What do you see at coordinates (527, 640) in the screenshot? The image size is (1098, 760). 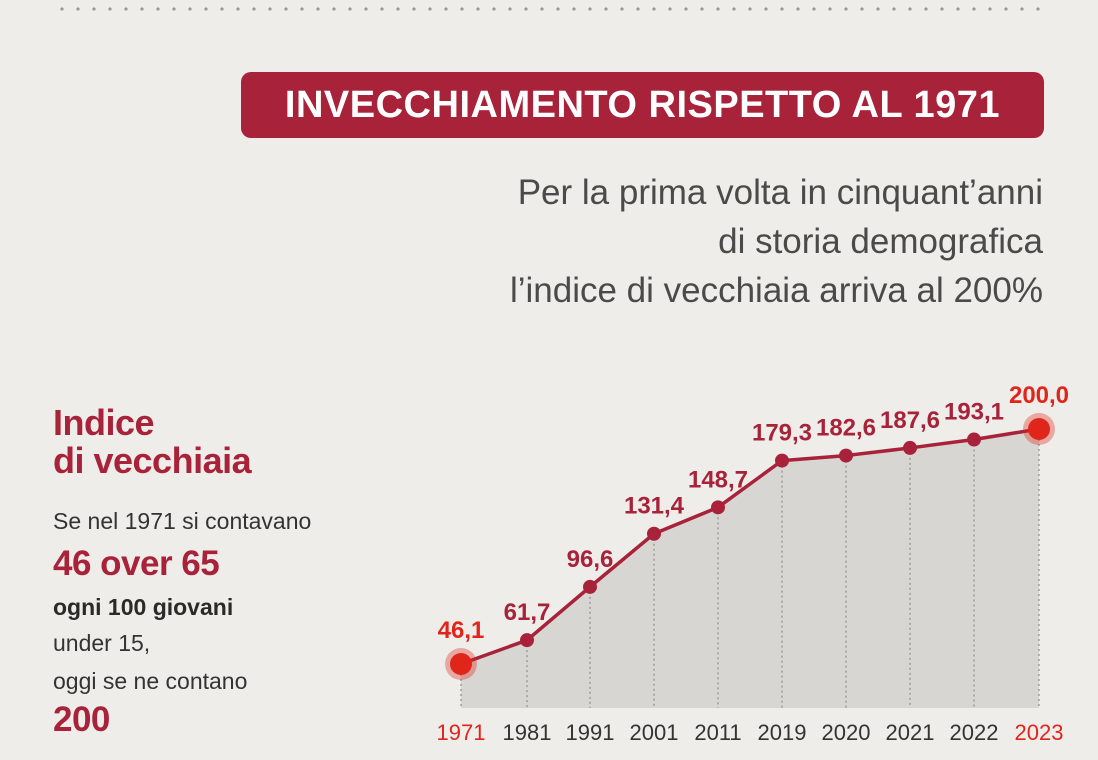 I see `data-point-1981` at bounding box center [527, 640].